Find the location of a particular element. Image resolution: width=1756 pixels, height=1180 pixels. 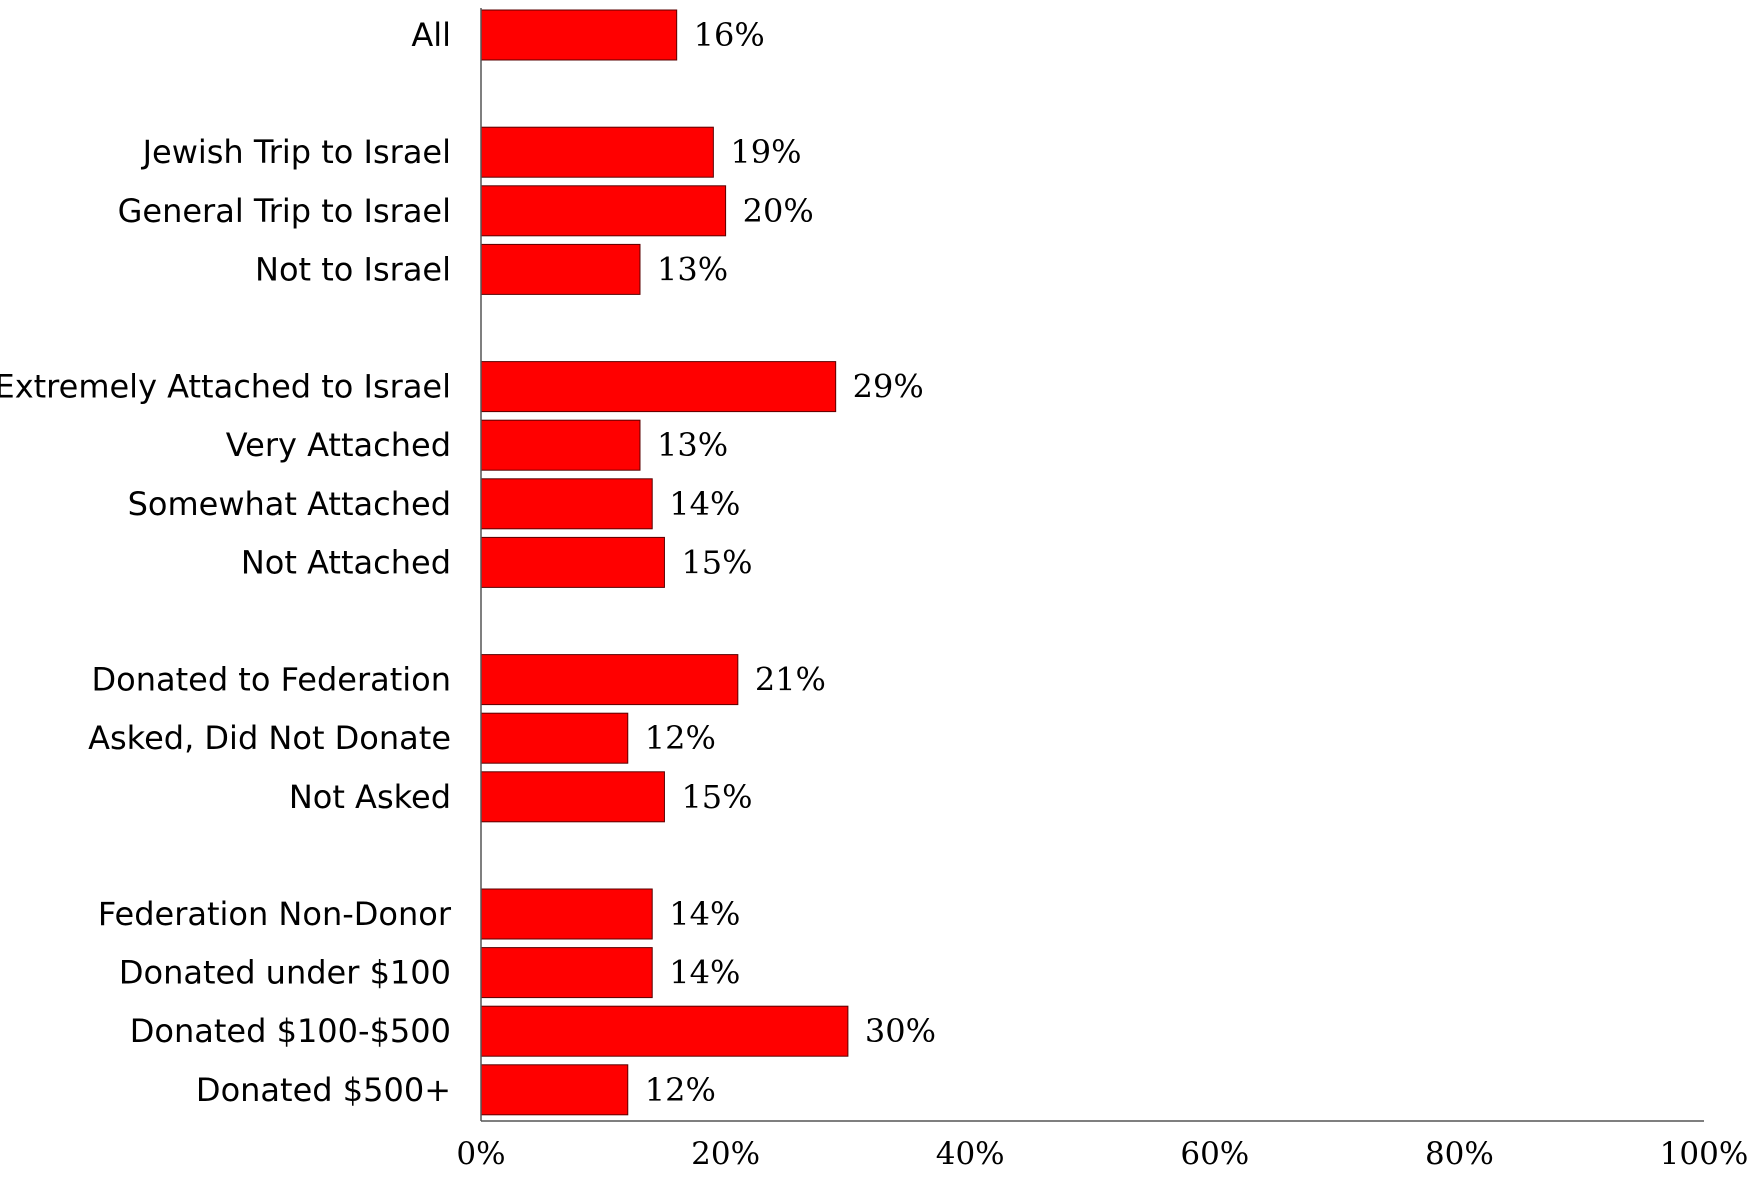

category-label: General Trip to Israel is located at coordinates (284, 211).